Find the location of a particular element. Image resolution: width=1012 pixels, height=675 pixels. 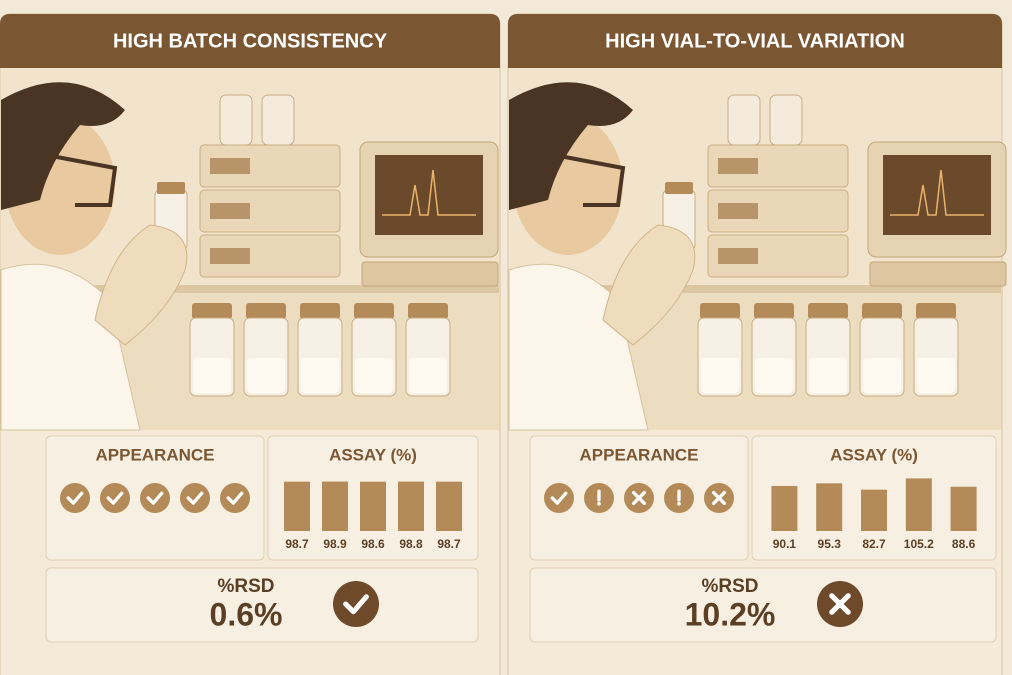

verdict-icon is located at coordinates (840, 604).